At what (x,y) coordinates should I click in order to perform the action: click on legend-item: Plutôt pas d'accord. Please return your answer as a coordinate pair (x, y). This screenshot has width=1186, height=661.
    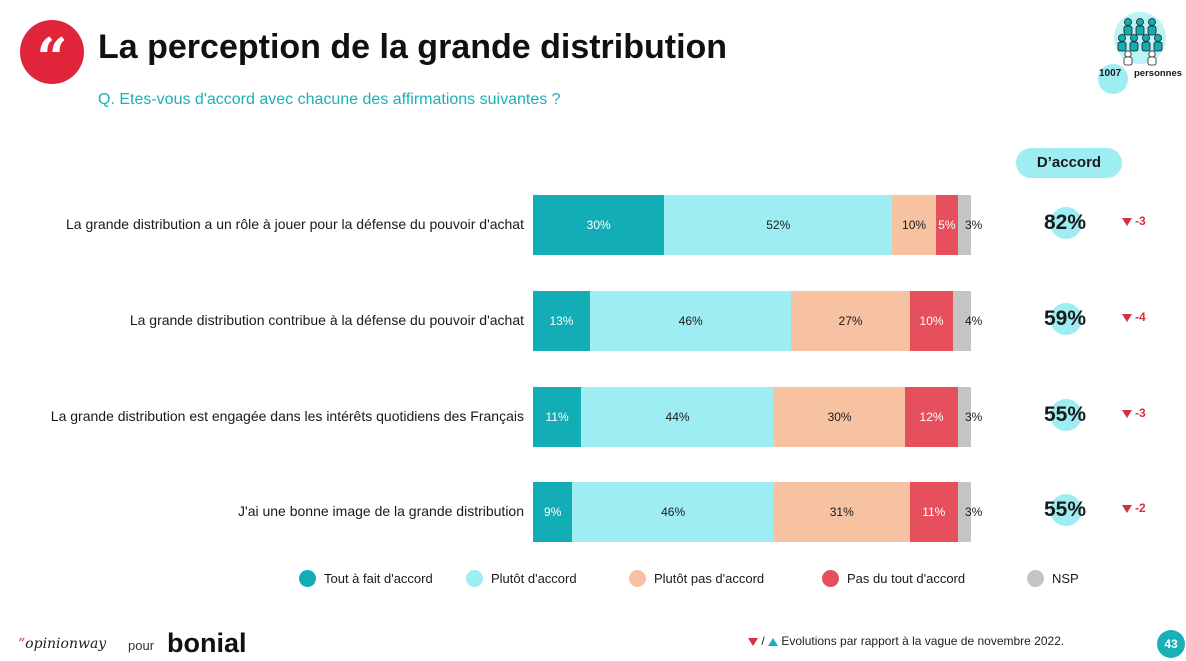
    Looking at the image, I should click on (696, 578).